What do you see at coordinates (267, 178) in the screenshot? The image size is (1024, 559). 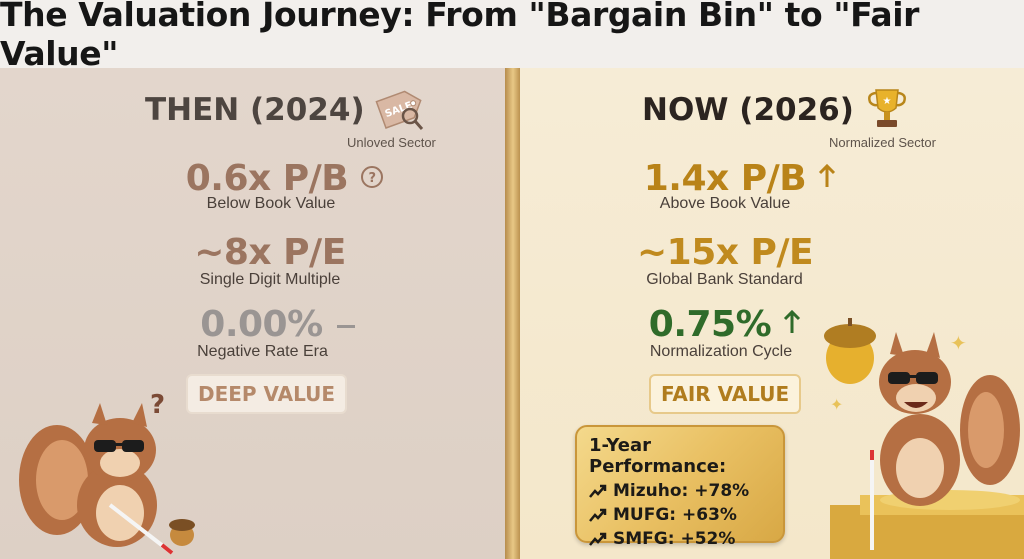 I see `then-pb-text: 0.6x P/B` at bounding box center [267, 178].